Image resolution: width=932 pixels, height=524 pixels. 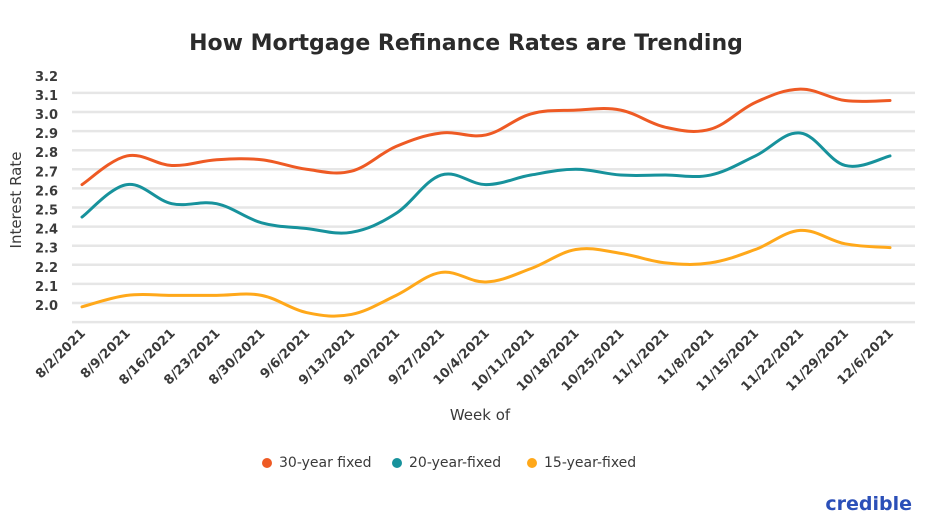 I want to click on y-tick-label: 2.5, so click(x=46, y=211).